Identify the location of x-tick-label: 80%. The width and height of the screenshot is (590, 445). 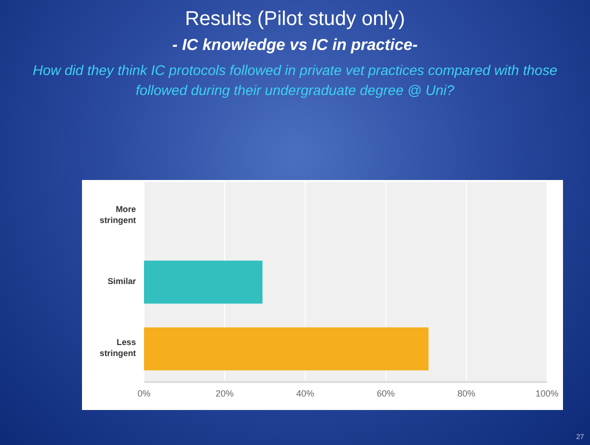
(466, 393).